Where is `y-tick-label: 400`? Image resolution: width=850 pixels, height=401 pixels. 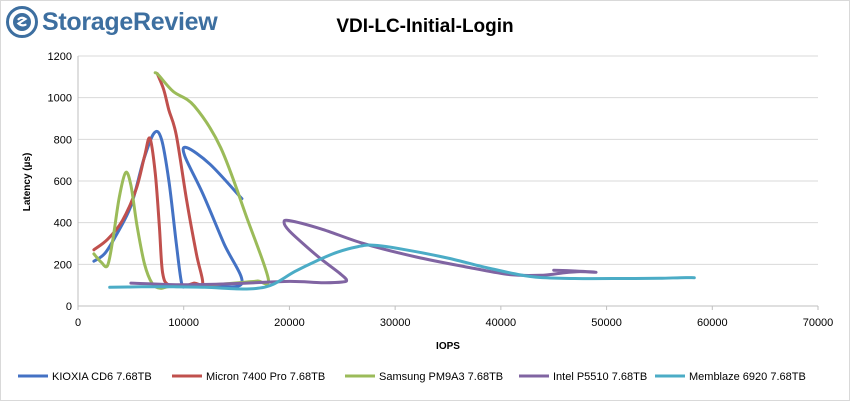 y-tick-label: 400 is located at coordinates (63, 224).